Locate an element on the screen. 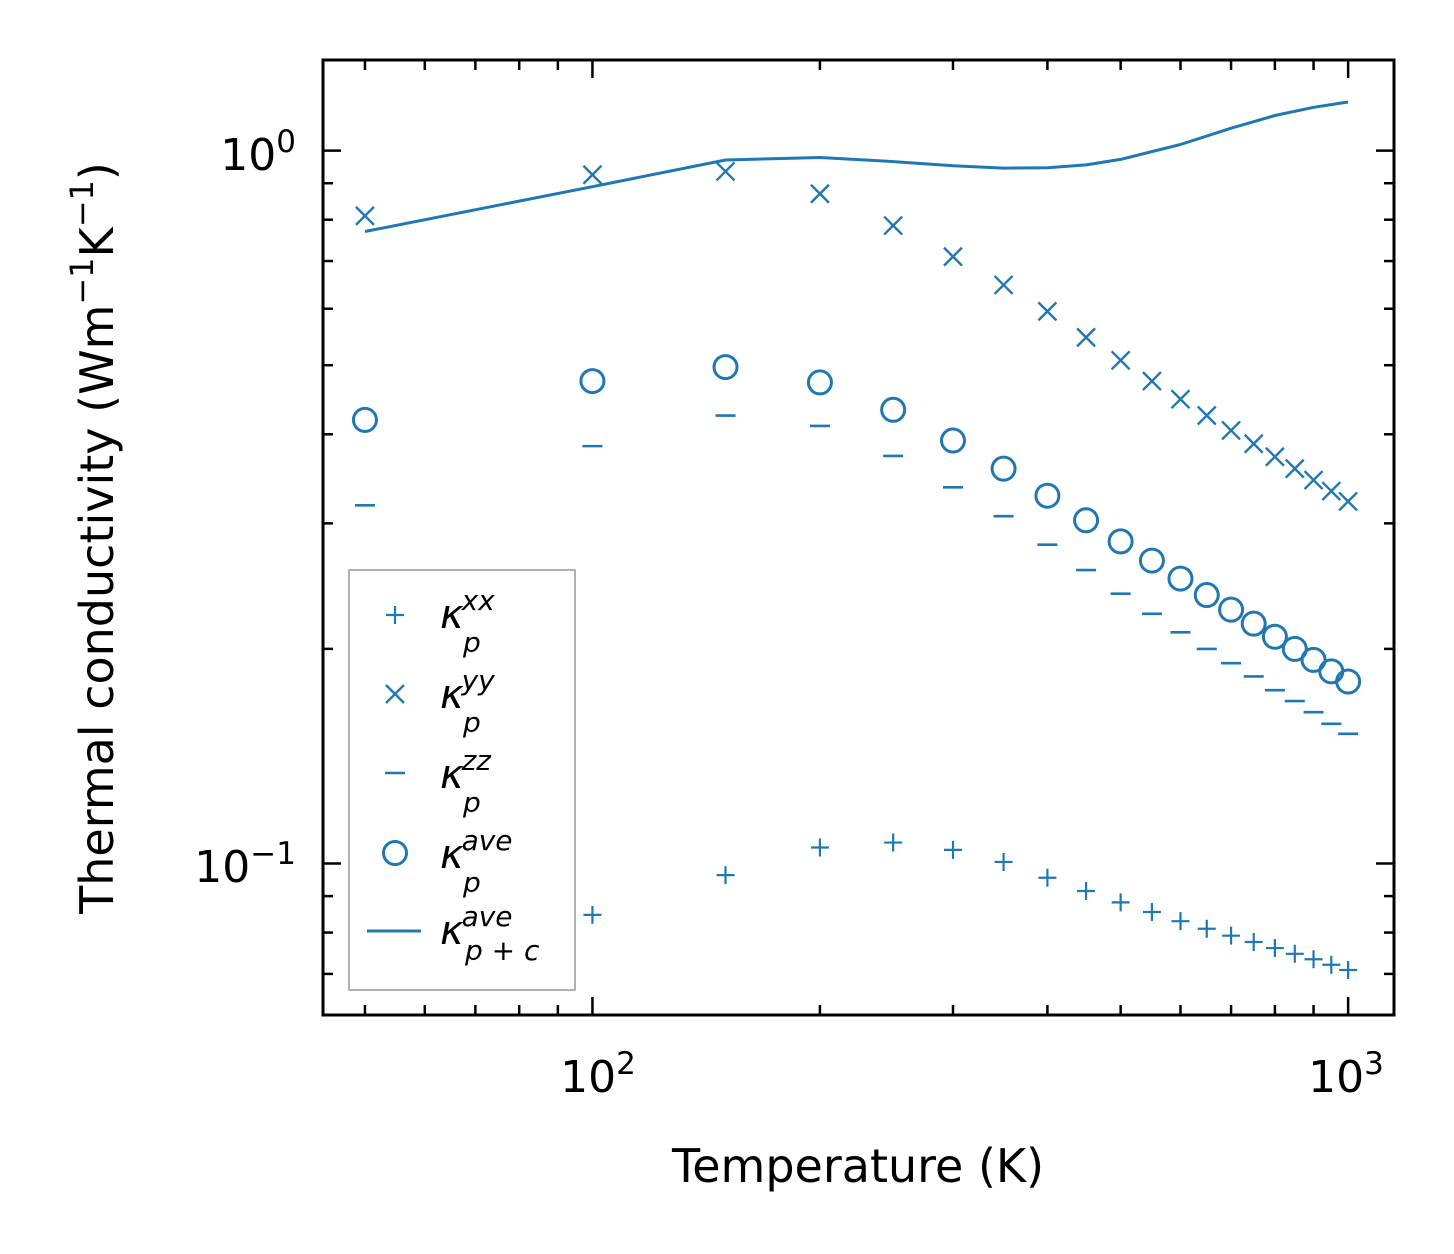  legend-markers is located at coordinates (394, 769).